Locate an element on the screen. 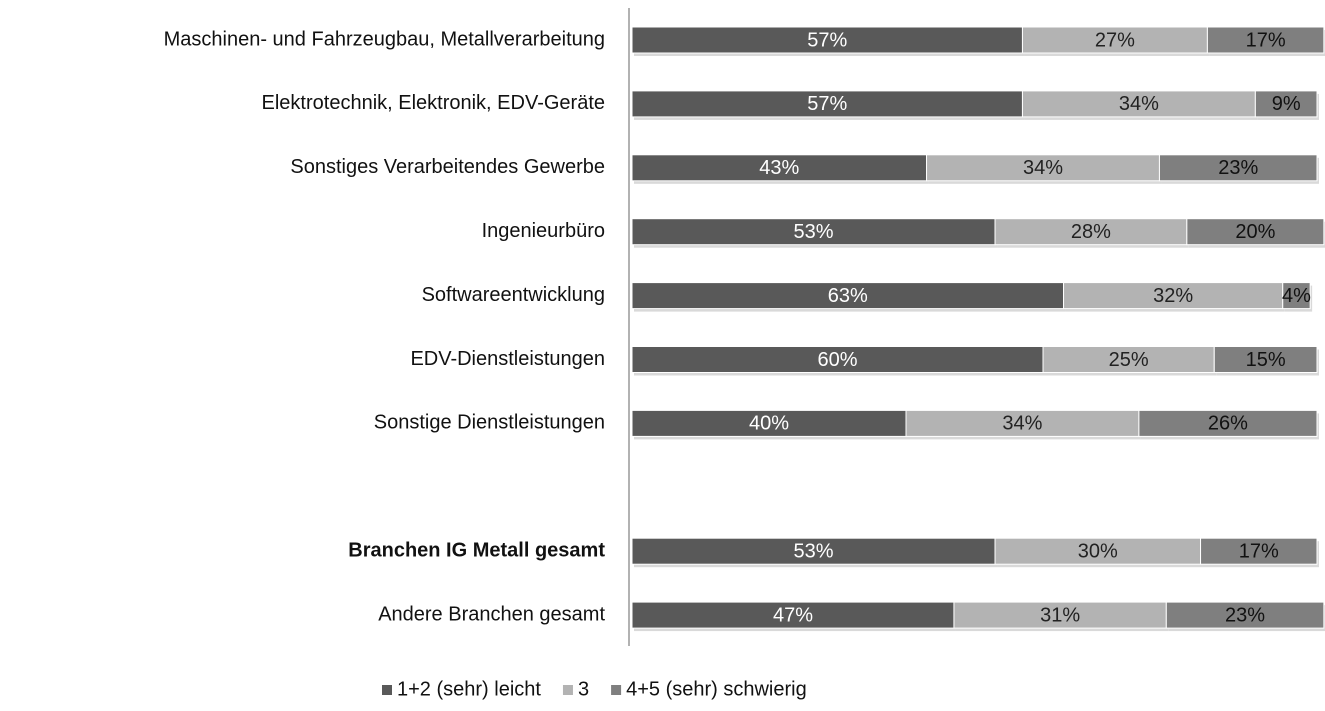 This screenshot has width=1325, height=711. category-label: Andere Branchen gesamt is located at coordinates (491, 614).